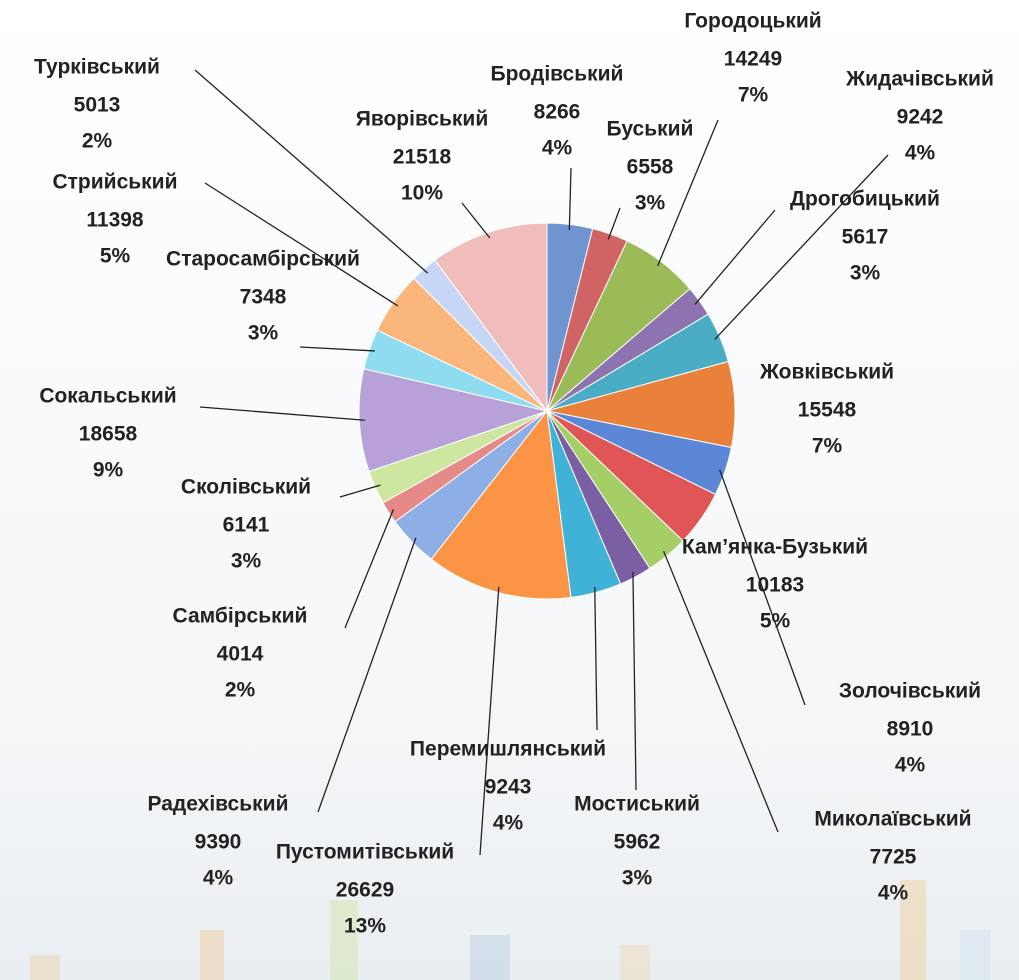  What do you see at coordinates (893, 857) in the screenshot?
I see `slice-label-value: 7725` at bounding box center [893, 857].